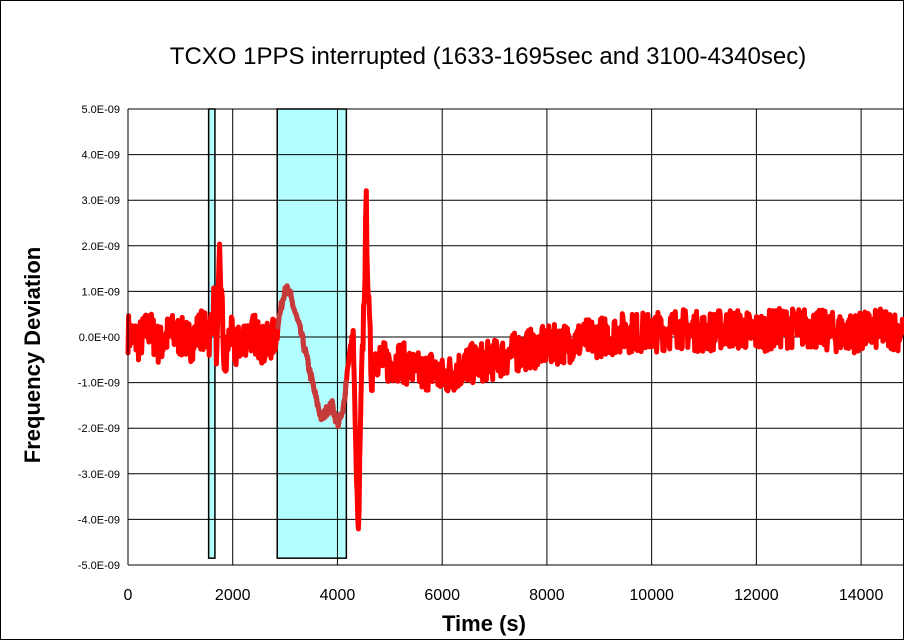  What do you see at coordinates (484, 623) in the screenshot?
I see `x-axis-label: Time (s)` at bounding box center [484, 623].